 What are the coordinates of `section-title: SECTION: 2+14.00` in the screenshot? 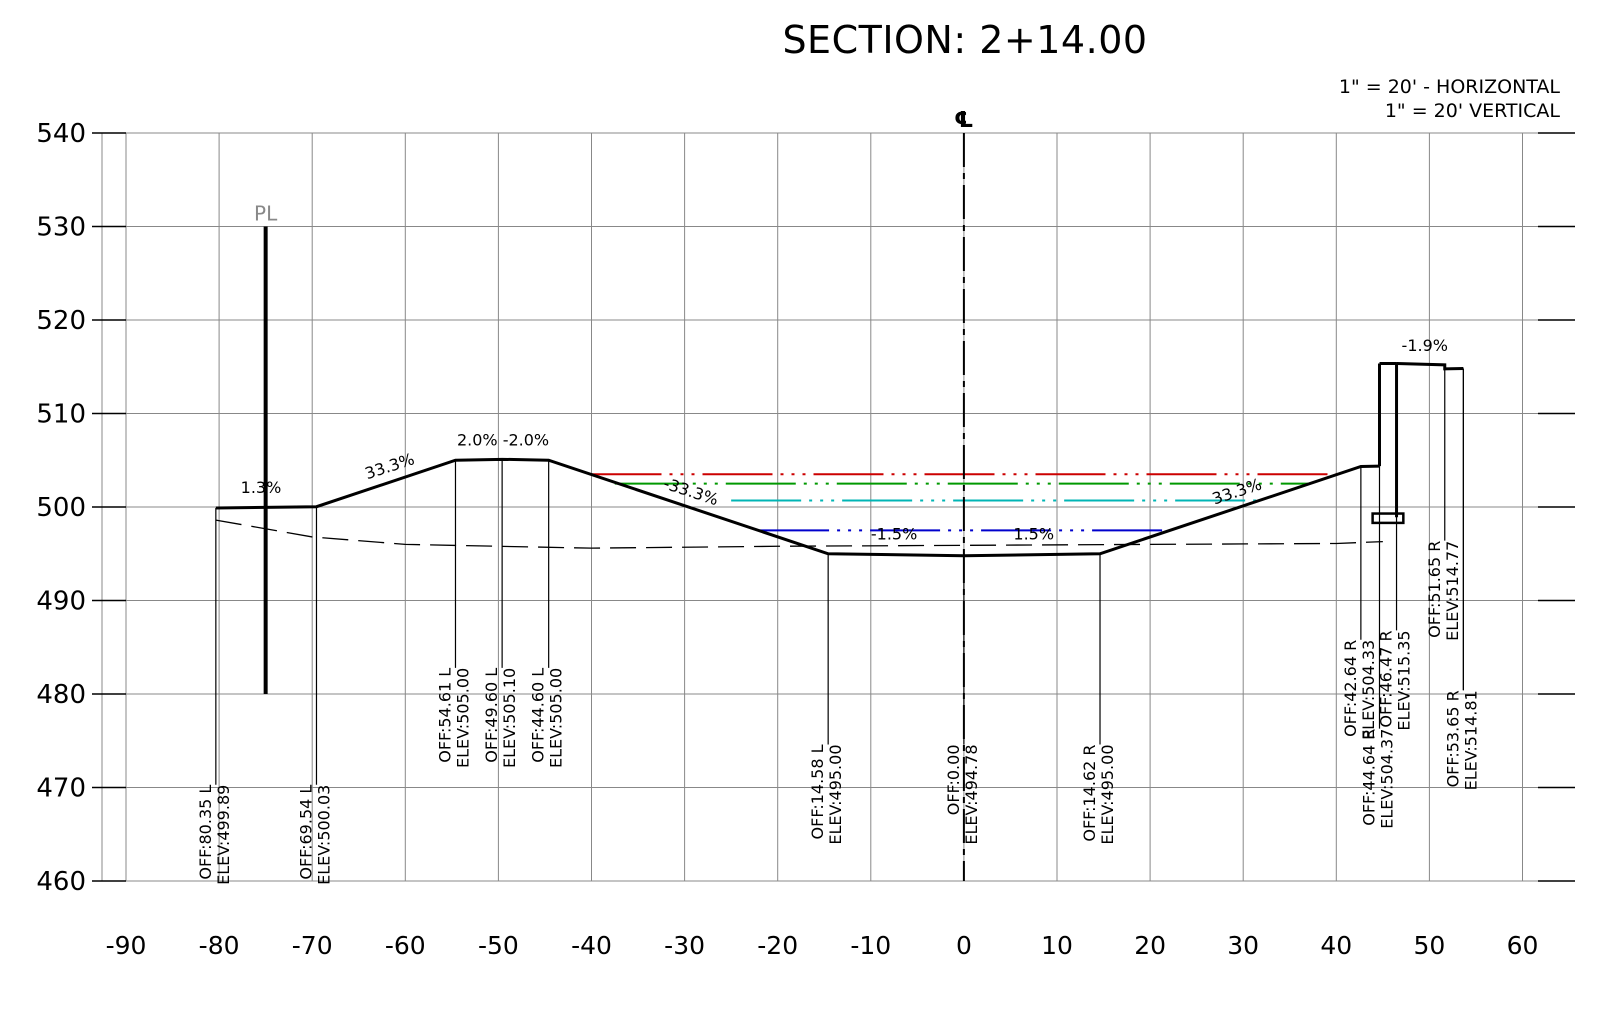 It's located at (965, 40).